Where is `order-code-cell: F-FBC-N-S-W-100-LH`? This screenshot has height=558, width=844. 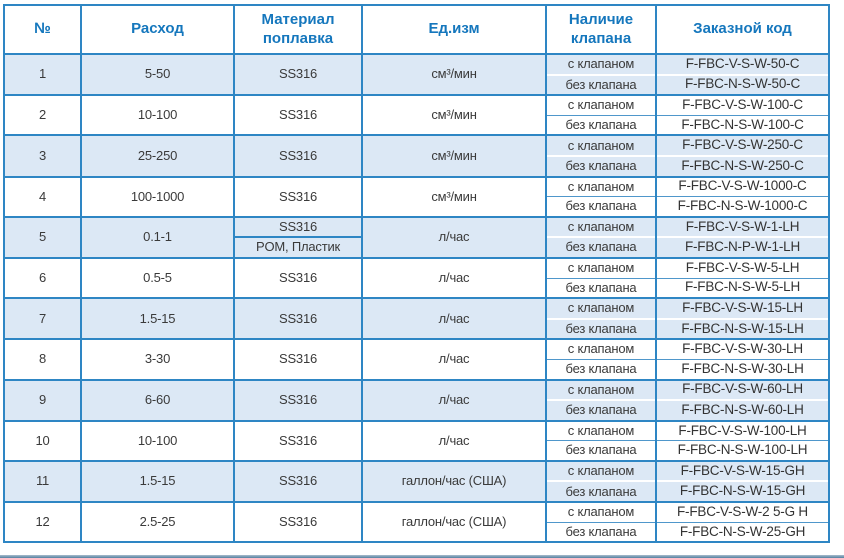 order-code-cell: F-FBC-N-S-W-100-LH is located at coordinates (742, 450).